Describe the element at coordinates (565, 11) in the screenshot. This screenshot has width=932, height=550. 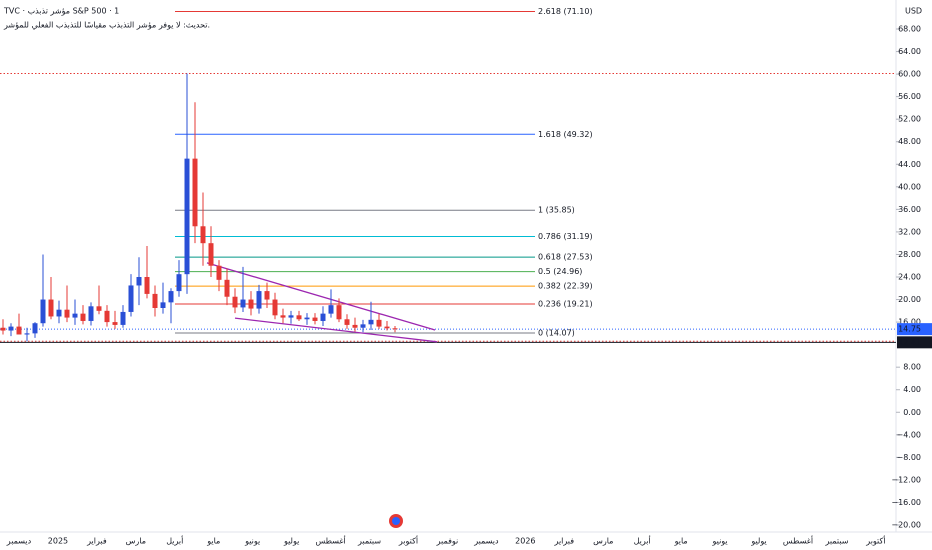
I see `fib-label: 2.618 (71.10)` at that location.